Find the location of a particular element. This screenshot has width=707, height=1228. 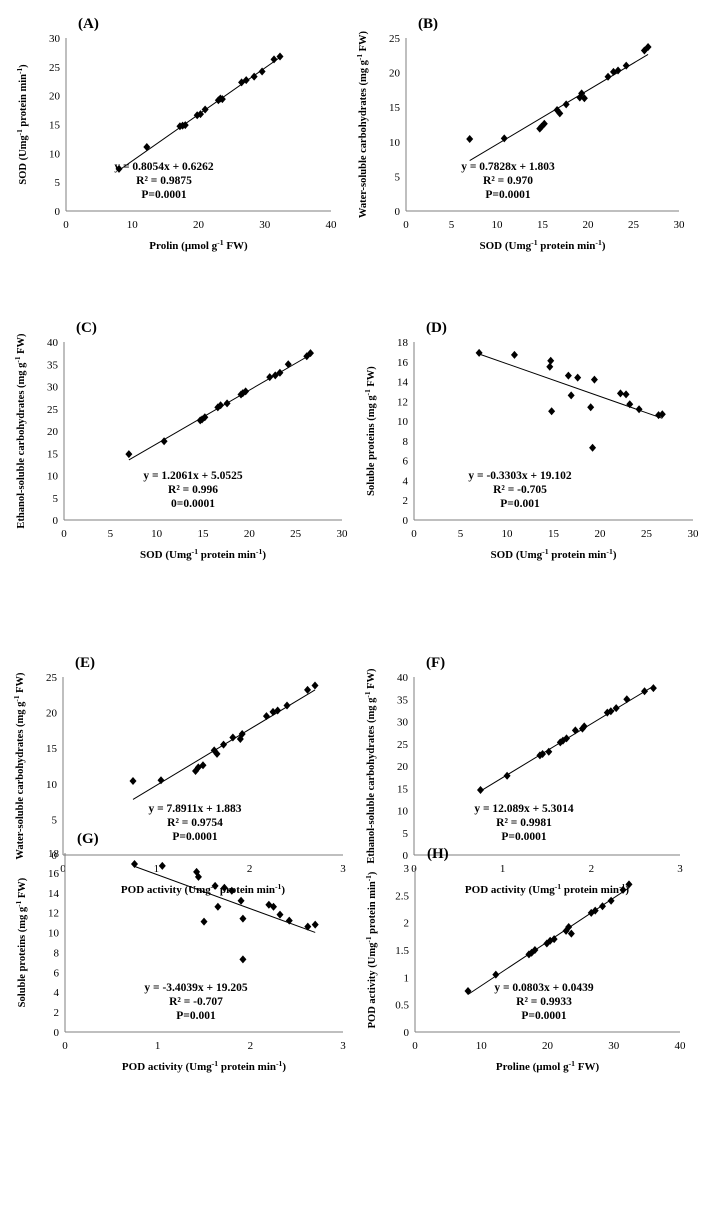

y-tick-label: 6 is located at coordinates (57, 973).